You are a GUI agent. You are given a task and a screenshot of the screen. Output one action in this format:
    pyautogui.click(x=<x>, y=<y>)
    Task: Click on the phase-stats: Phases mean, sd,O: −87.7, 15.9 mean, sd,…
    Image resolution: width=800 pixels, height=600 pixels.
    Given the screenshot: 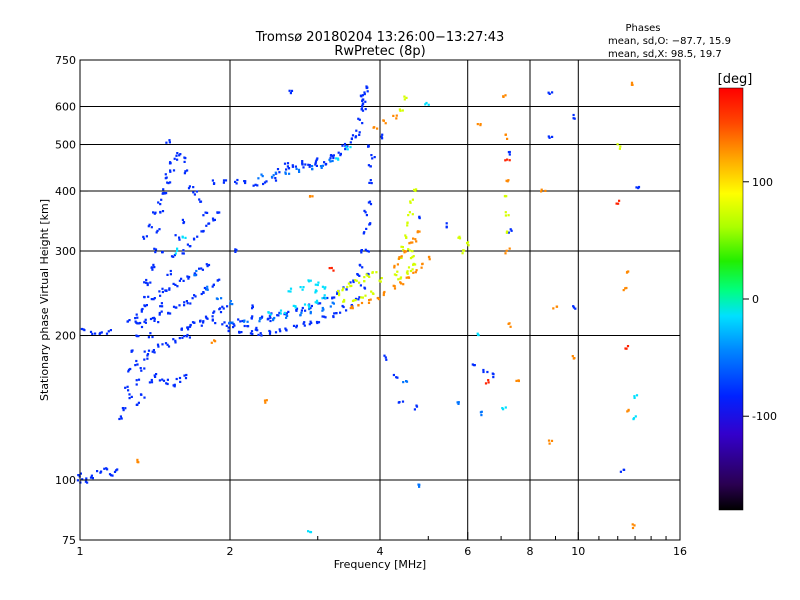 What is the action you would take?
    pyautogui.click(x=669, y=41)
    